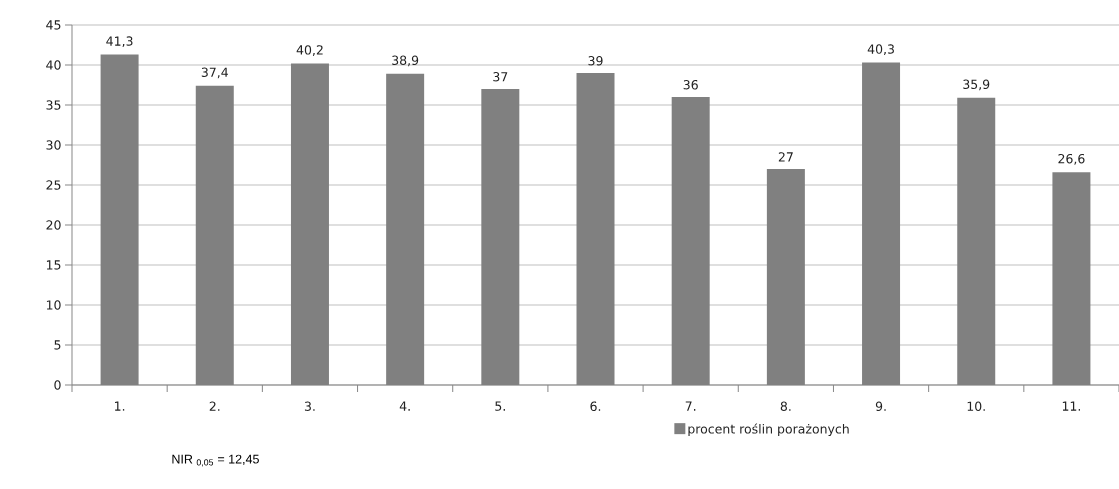  Describe the element at coordinates (405, 61) in the screenshot. I see `data-label: 38,9` at that location.